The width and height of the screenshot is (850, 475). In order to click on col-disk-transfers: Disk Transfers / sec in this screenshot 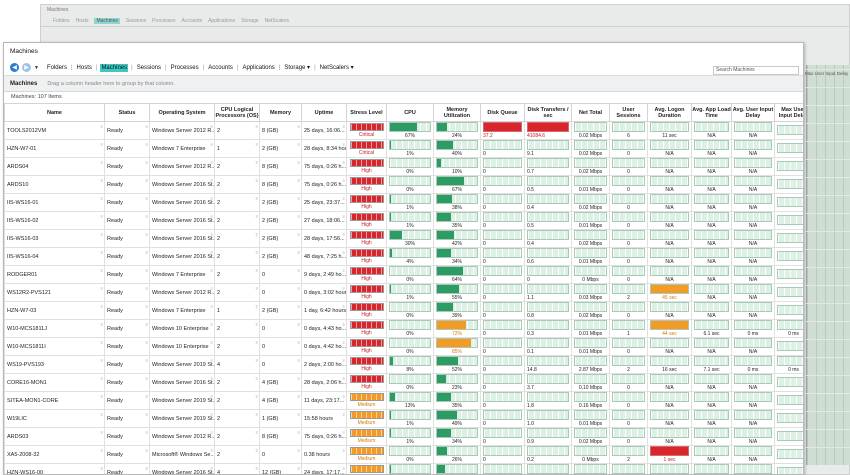, I will do `click(548, 112)`.